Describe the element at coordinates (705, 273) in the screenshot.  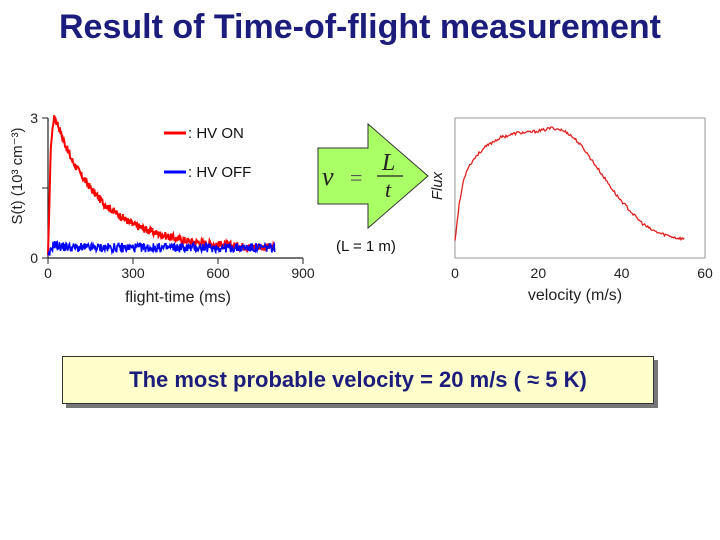
I see `velocity-x-tick-label: 60` at that location.